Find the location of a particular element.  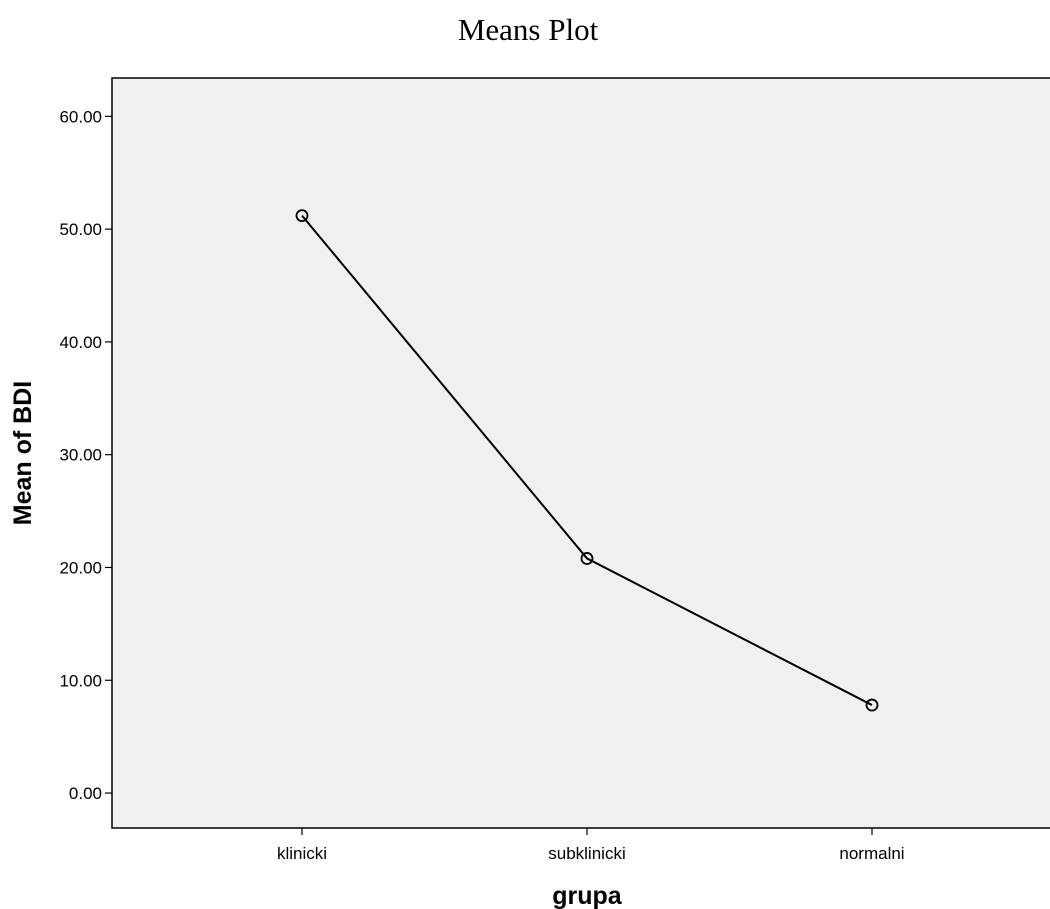

y-tick-label: 20.00 is located at coordinates (80, 567).